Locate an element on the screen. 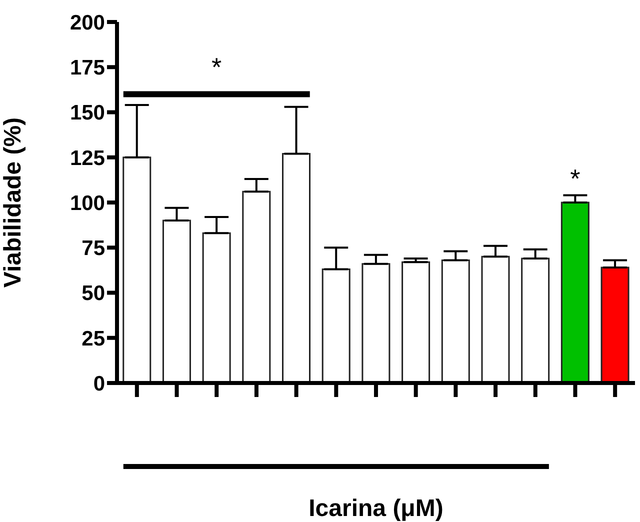 This screenshot has width=640, height=522. y-tick-label: 50 is located at coordinates (93, 294).